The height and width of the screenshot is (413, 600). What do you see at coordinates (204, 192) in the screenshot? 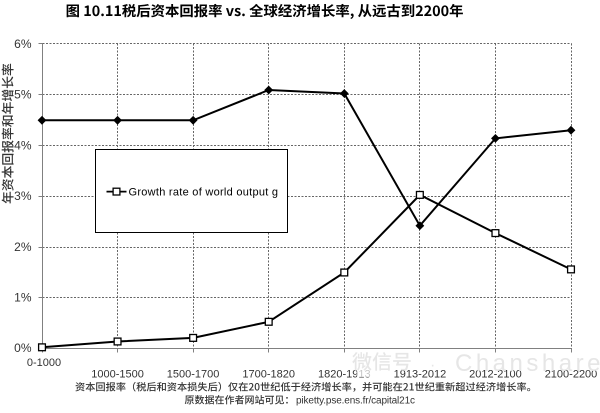
I see `svg-text: Growth rate of world output g` at bounding box center [204, 192].